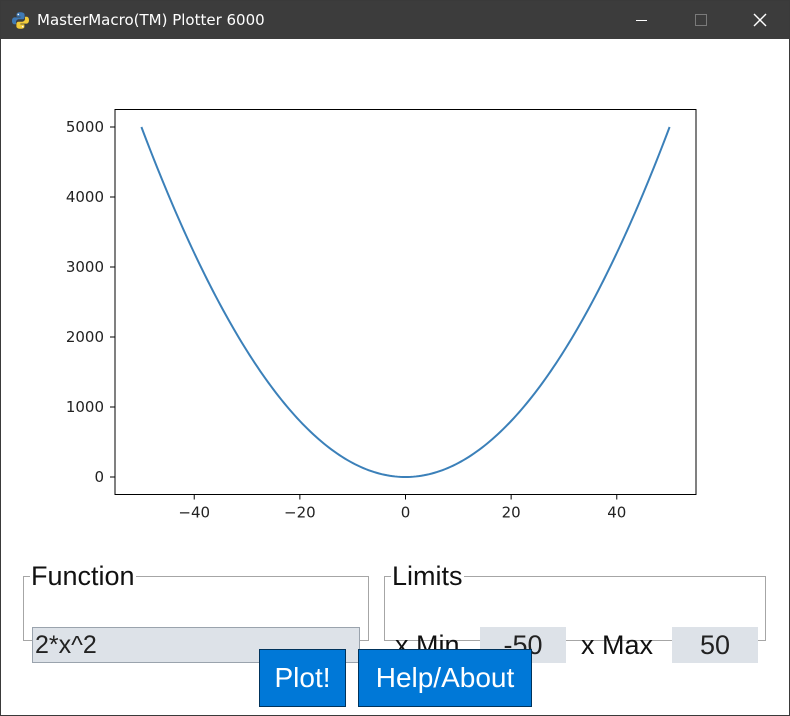  Describe the element at coordinates (85, 407) in the screenshot. I see `y-tick-label: 1000` at that location.